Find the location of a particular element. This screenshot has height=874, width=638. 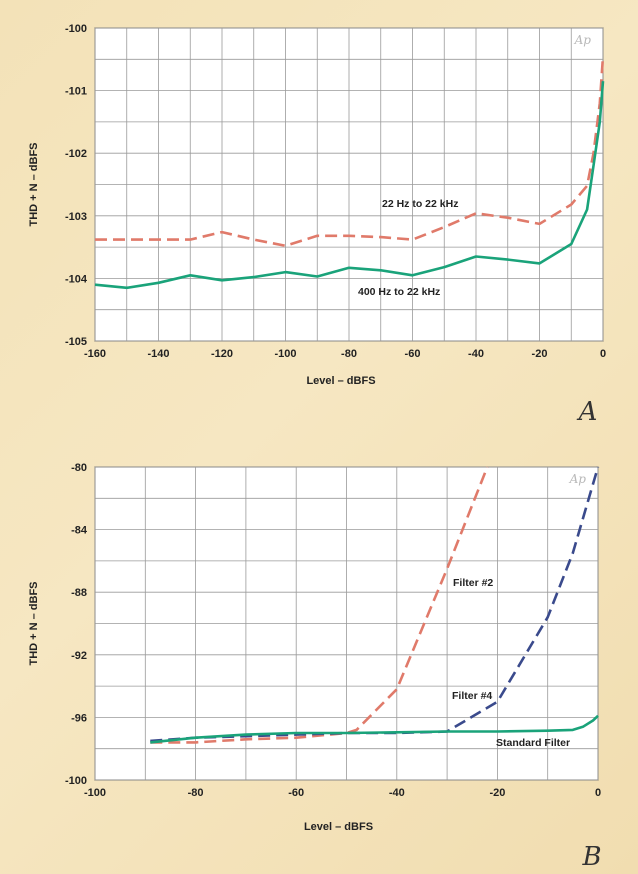

series-label-22-hz-to-22-khz: 22 Hz to 22 kHz is located at coordinates (420, 204).